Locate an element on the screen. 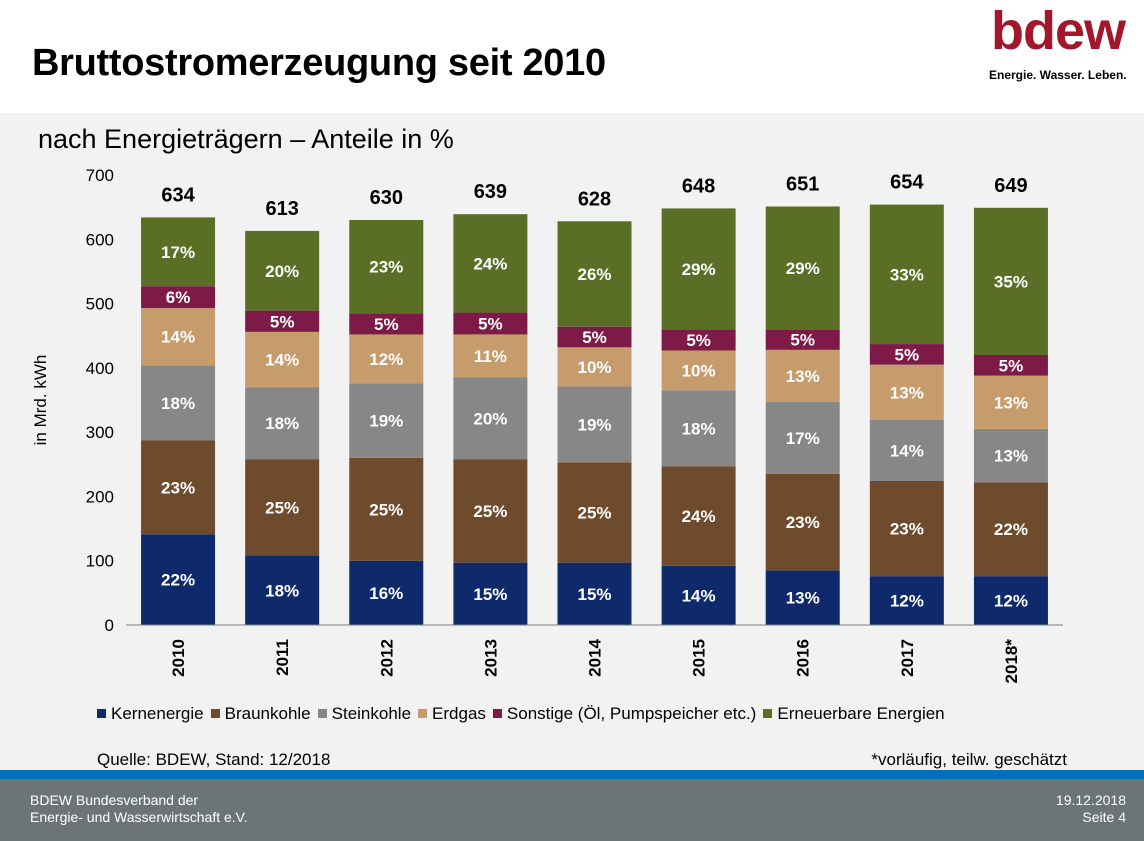 This screenshot has width=1144, height=841. footer-meta: 19.12.2018 Seite 4 is located at coordinates (1091, 809).